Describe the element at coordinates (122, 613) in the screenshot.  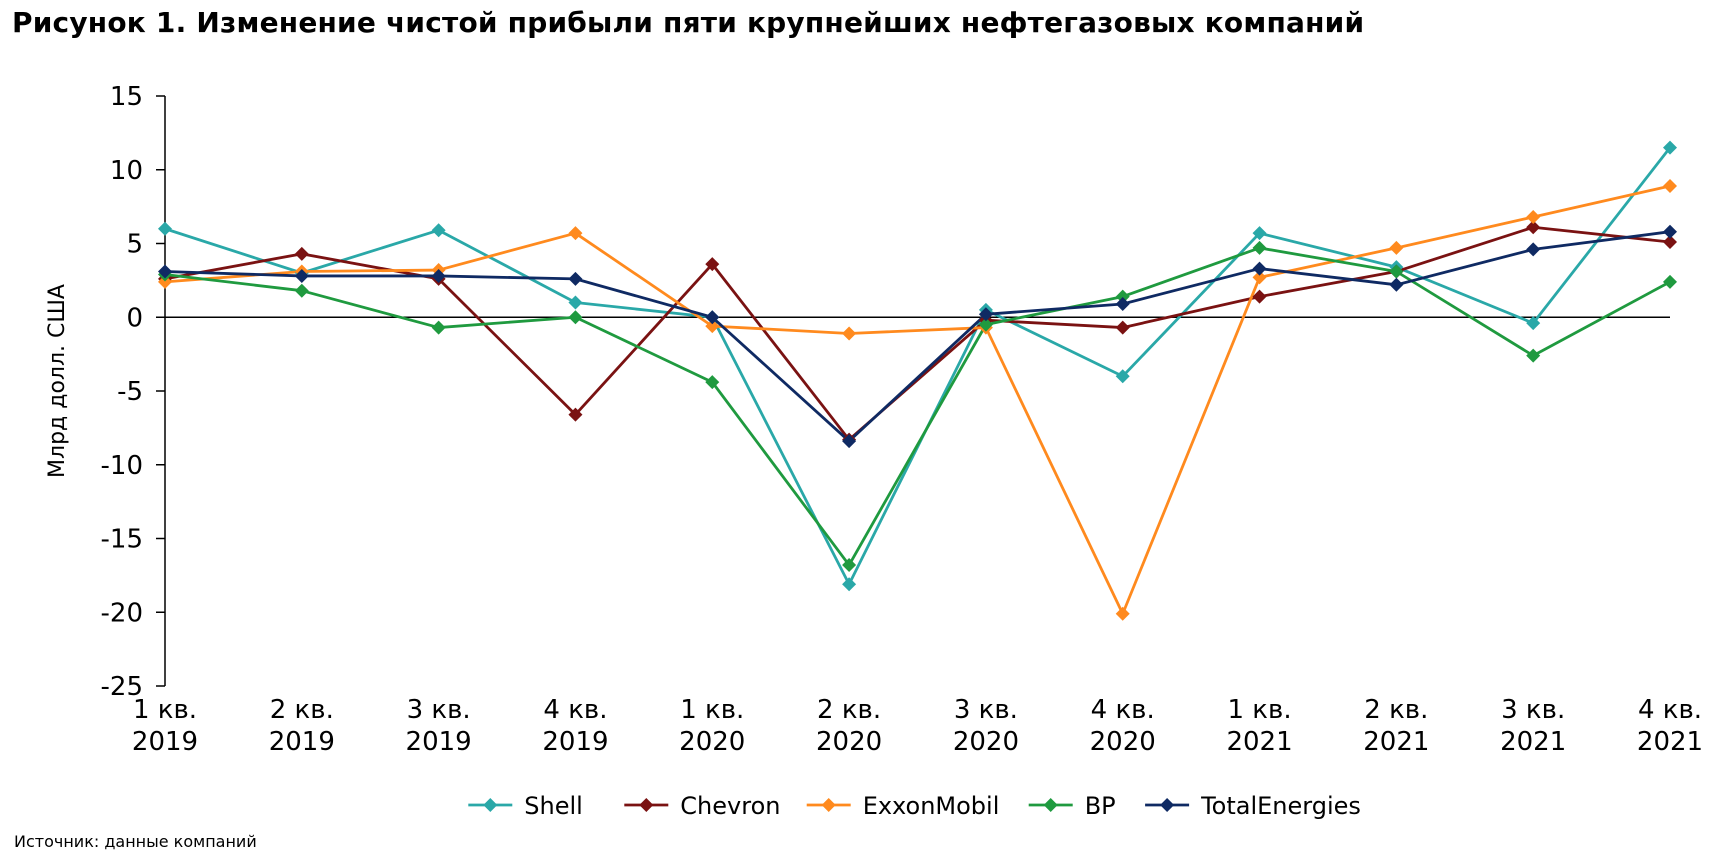
I see `y-tick-label: -20` at that location.